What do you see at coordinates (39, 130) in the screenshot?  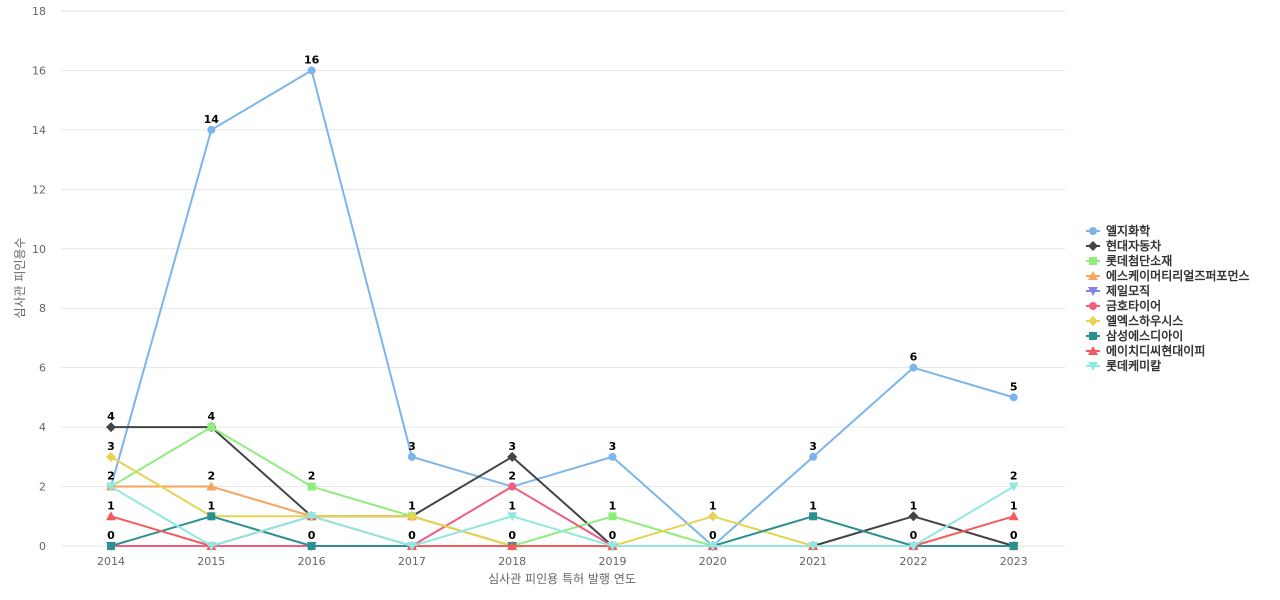 I see `y-tick-label: 14` at bounding box center [39, 130].